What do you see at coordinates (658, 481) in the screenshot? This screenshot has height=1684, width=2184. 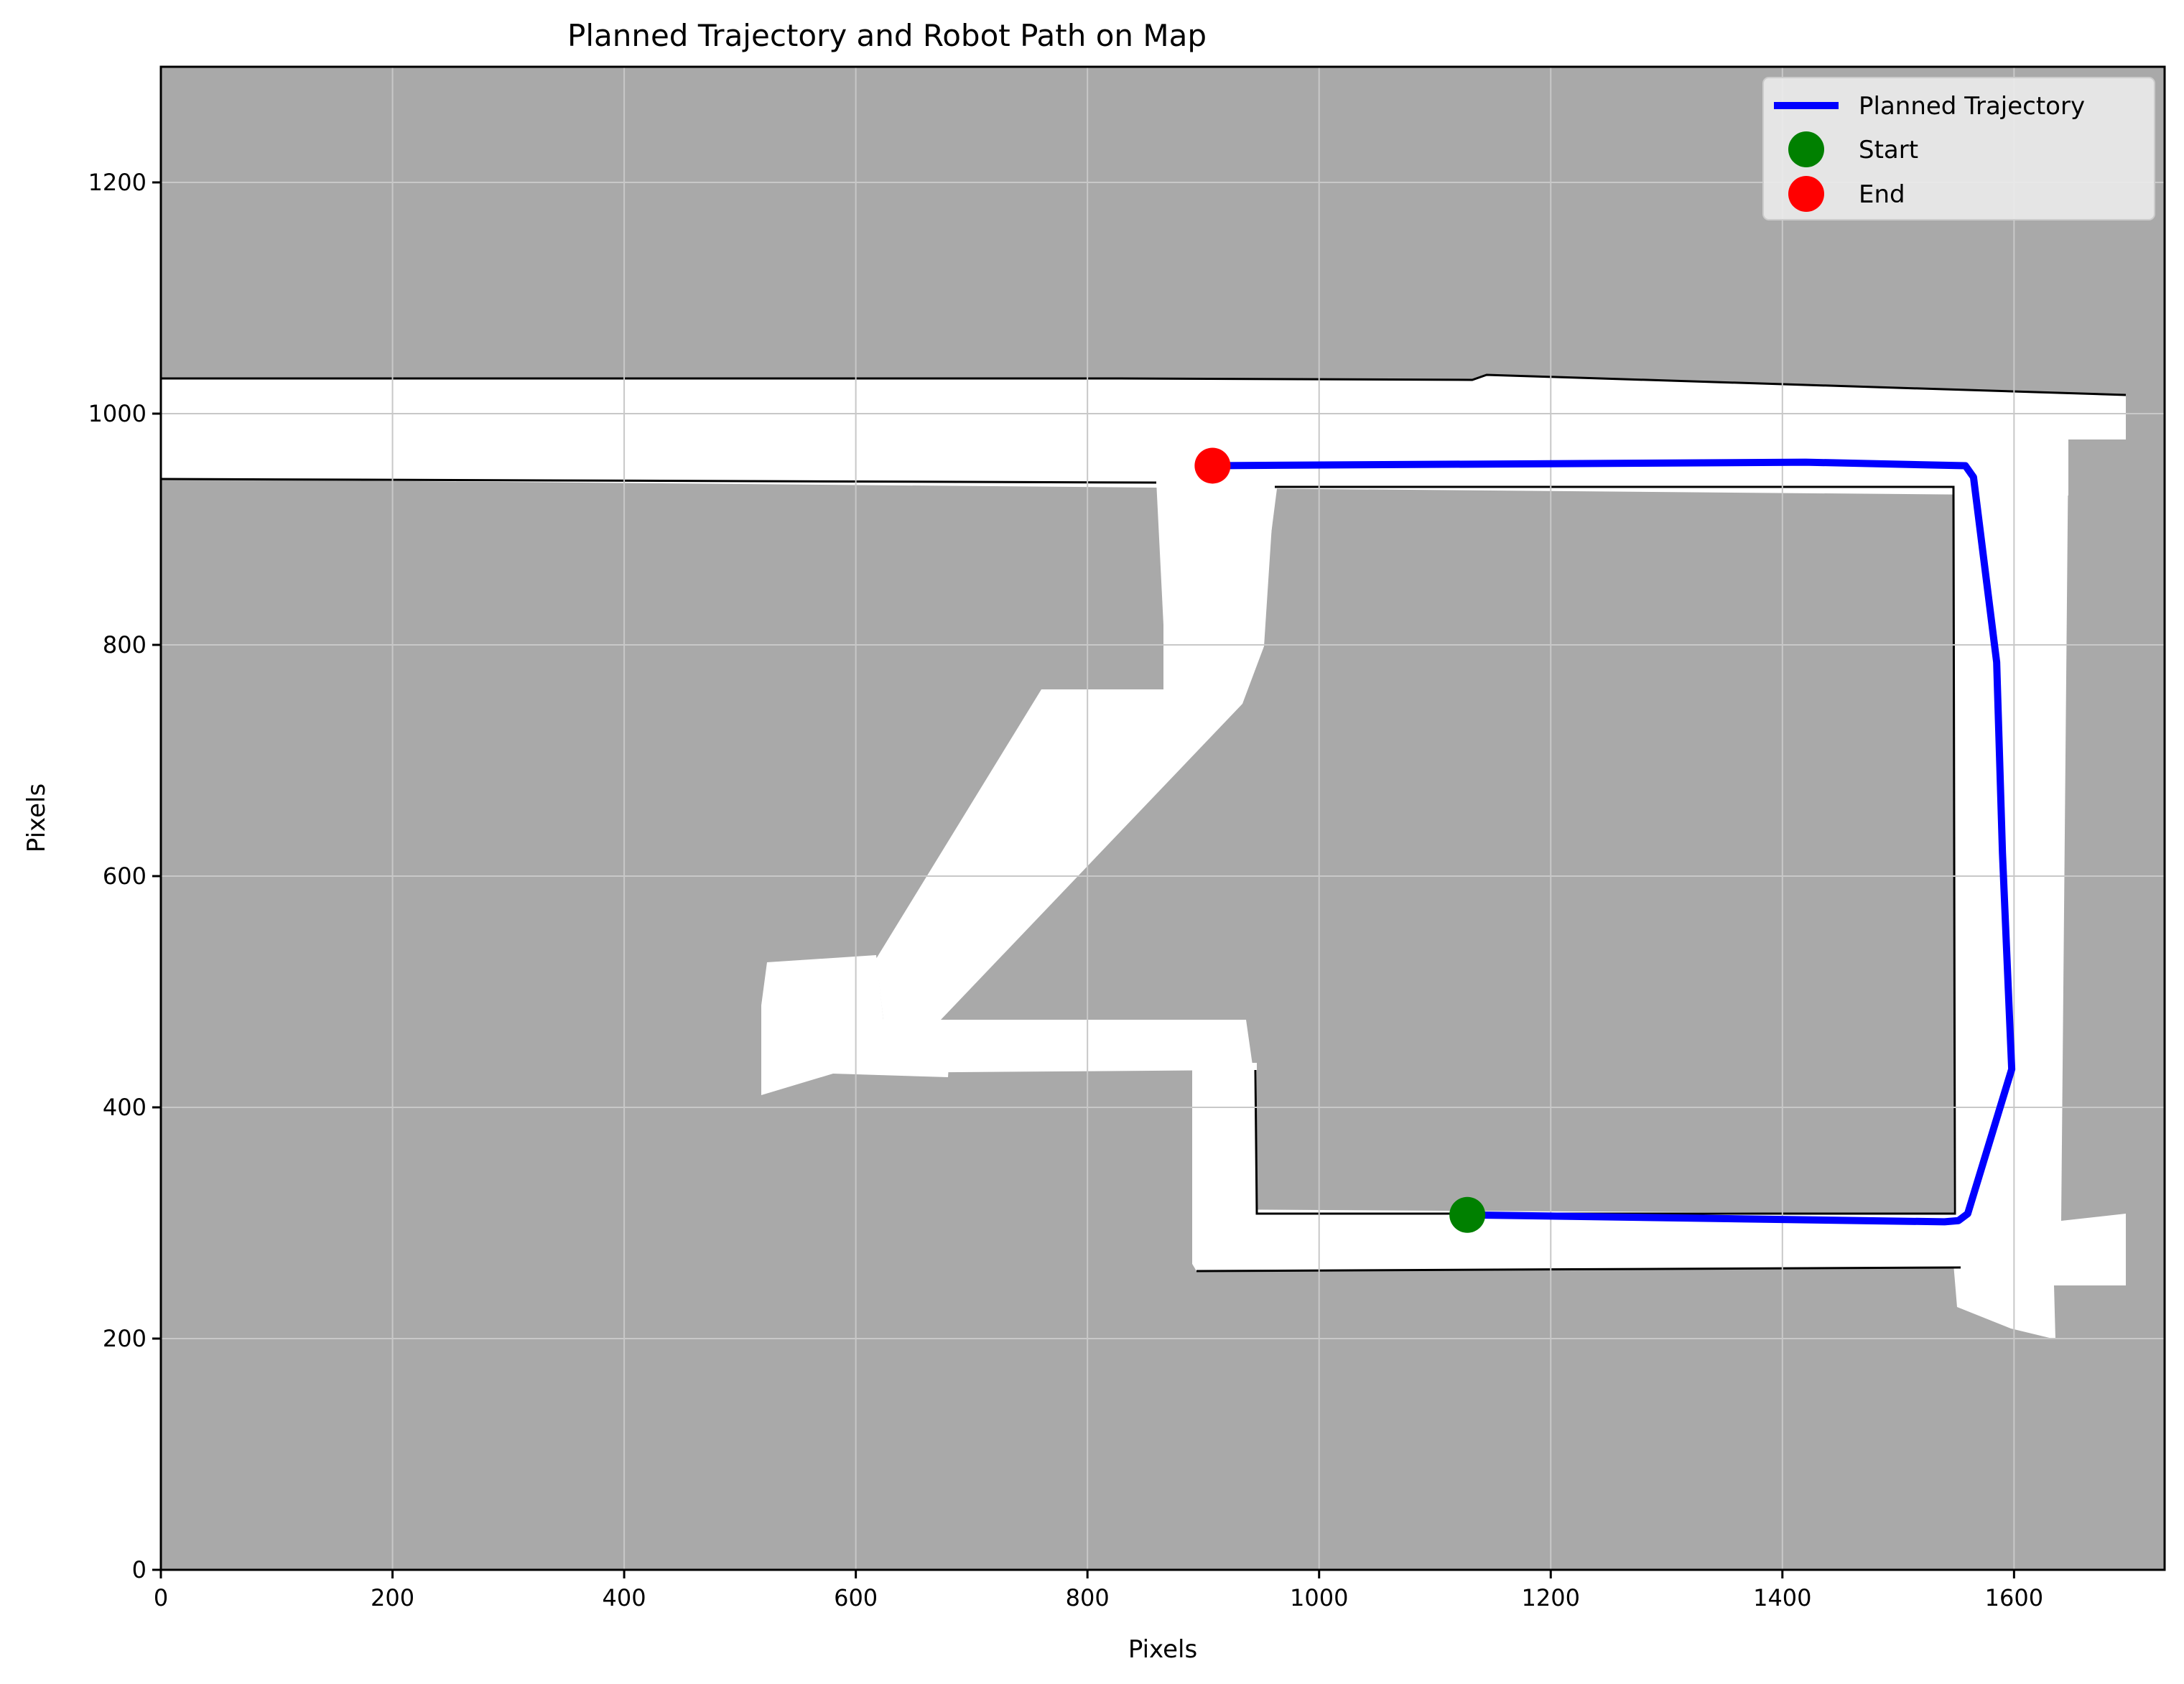 I see `wall-corridor-bottom` at bounding box center [658, 481].